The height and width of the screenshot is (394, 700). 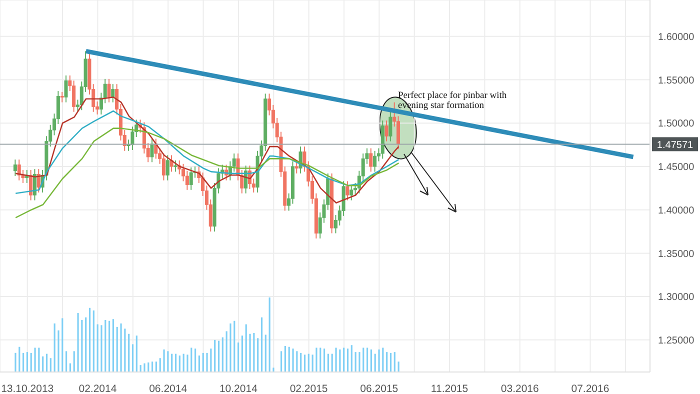 What do you see at coordinates (97, 388) in the screenshot?
I see `x-tick-label: 02.2014` at bounding box center [97, 388].